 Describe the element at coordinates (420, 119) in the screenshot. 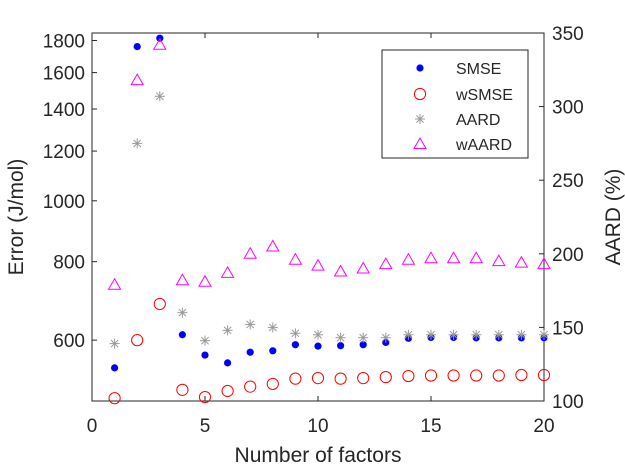

I see `legend-marker-aard` at that location.